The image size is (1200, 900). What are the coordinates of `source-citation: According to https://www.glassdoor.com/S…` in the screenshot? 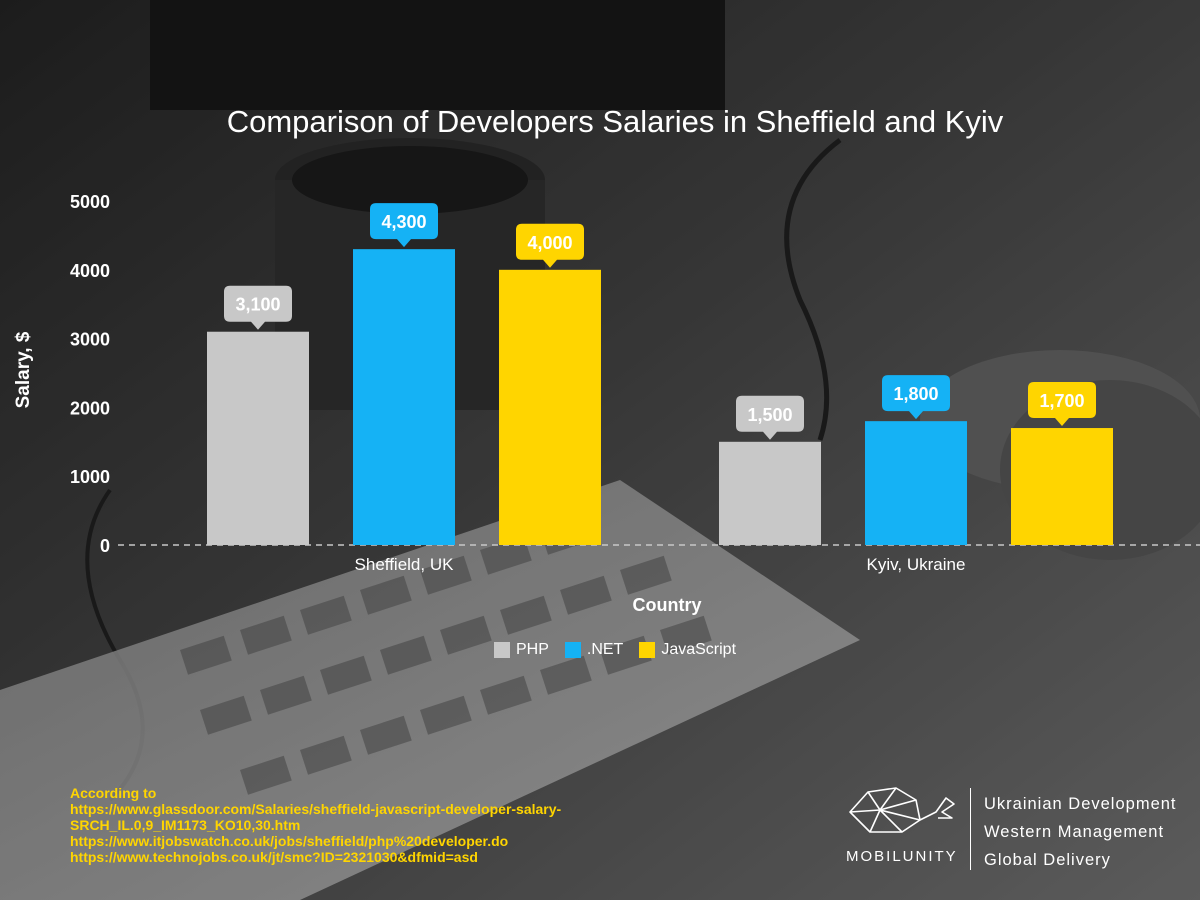 It's located at (315, 825).